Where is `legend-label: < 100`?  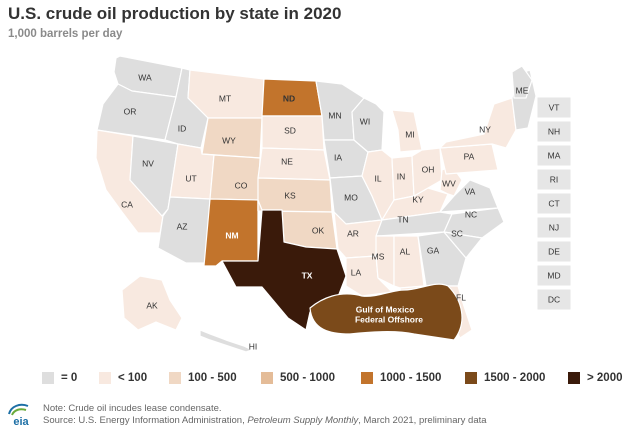
legend-label: < 100 is located at coordinates (133, 378).